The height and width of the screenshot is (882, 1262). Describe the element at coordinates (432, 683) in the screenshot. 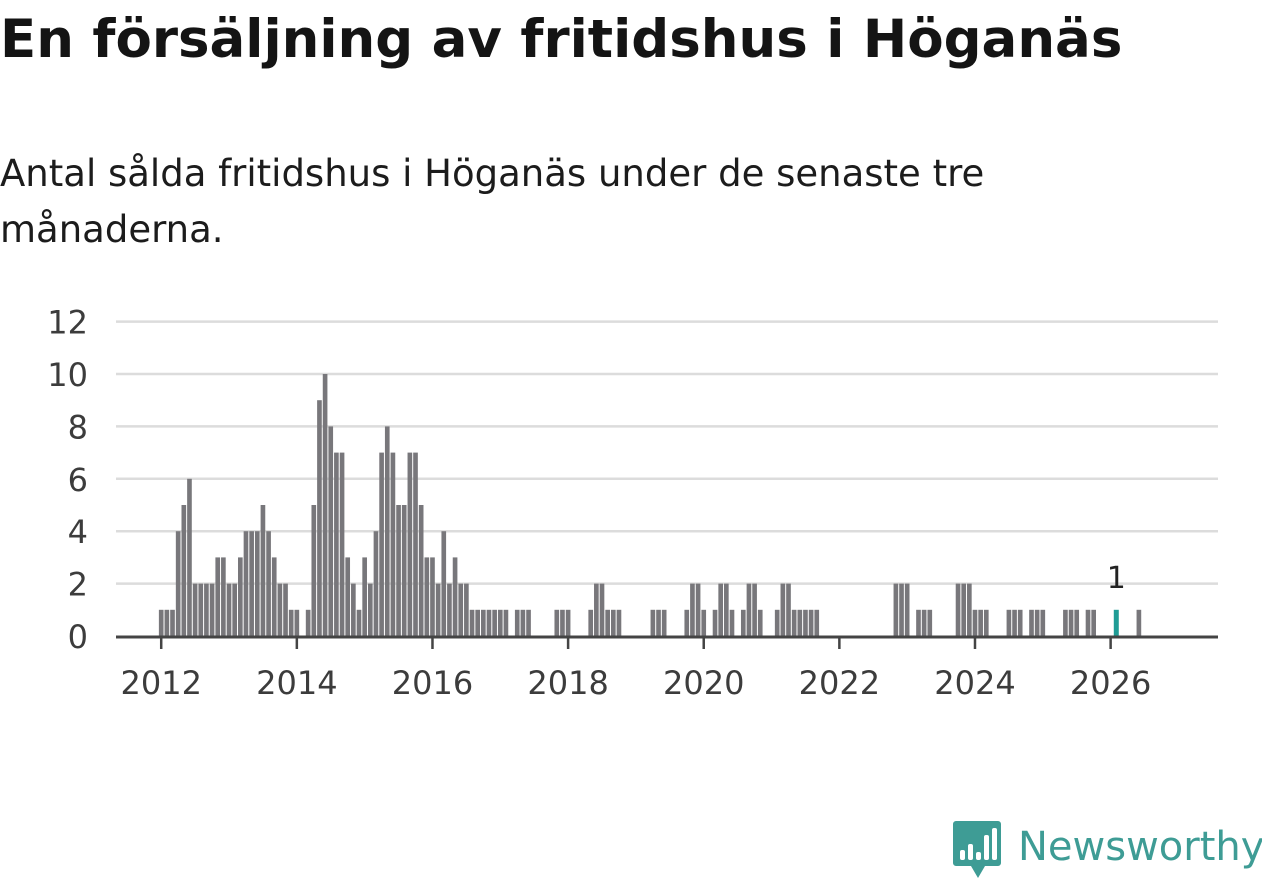

I see `x-tick-label-2016: 2016` at that location.